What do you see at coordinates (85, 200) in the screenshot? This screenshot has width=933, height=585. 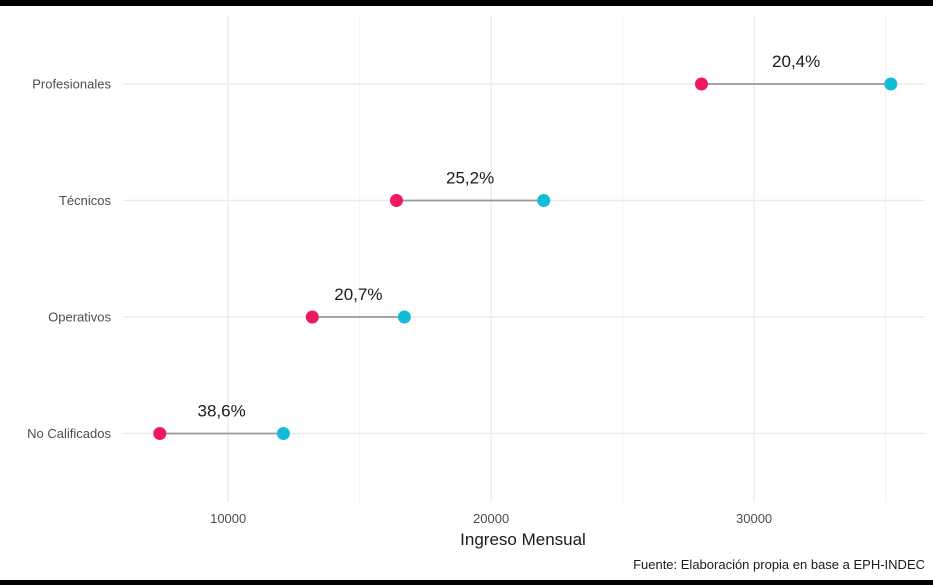 I see `y-tick-label: Técnicos` at bounding box center [85, 200].